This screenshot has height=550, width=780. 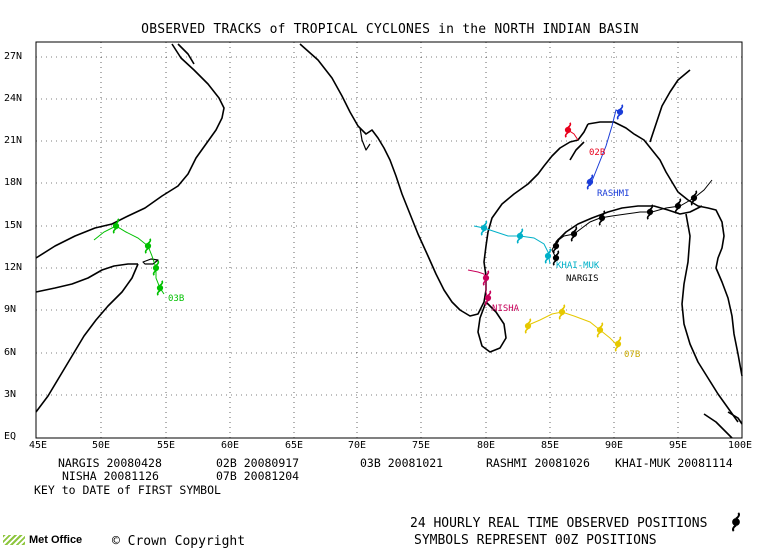 What do you see at coordinates (740, 445) in the screenshot?
I see `x-tick-label: 100E` at bounding box center [740, 445].